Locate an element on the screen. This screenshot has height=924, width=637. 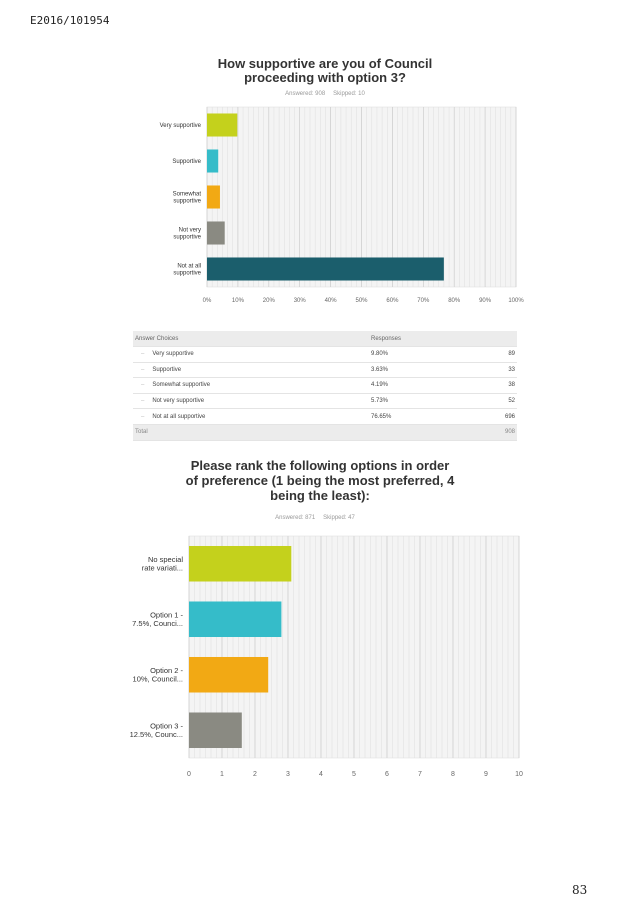
table-row: – Somewhat supportive 4.19% 38 is located at coordinates (325, 385).